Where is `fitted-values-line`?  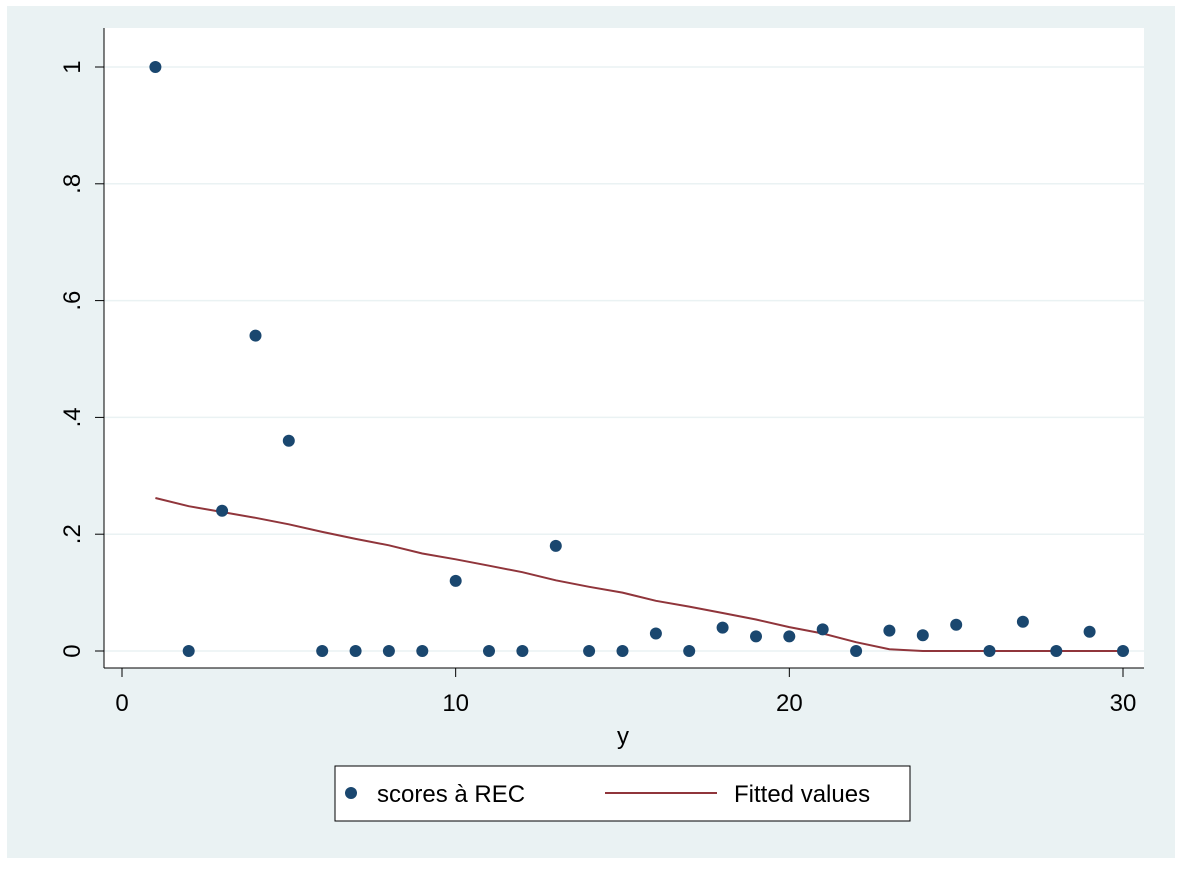
fitted-values-line is located at coordinates (639, 574).